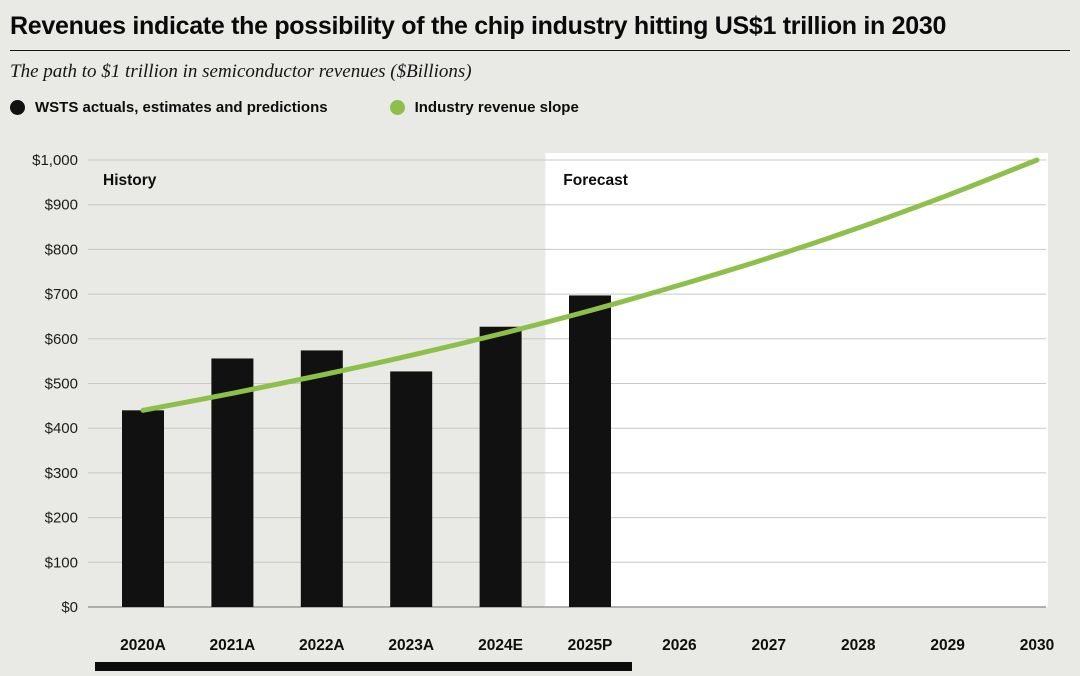 This screenshot has width=1080, height=676. Describe the element at coordinates (500, 645) in the screenshot. I see `x-axis-tick-label: 2024E` at that location.